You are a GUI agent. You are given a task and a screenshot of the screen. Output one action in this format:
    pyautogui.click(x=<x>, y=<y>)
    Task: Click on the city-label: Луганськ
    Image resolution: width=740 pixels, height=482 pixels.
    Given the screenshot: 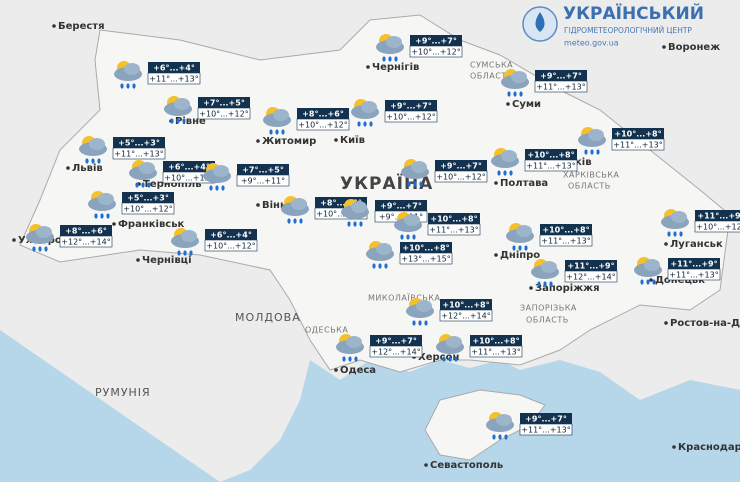 What is the action you would take?
    pyautogui.click(x=696, y=244)
    